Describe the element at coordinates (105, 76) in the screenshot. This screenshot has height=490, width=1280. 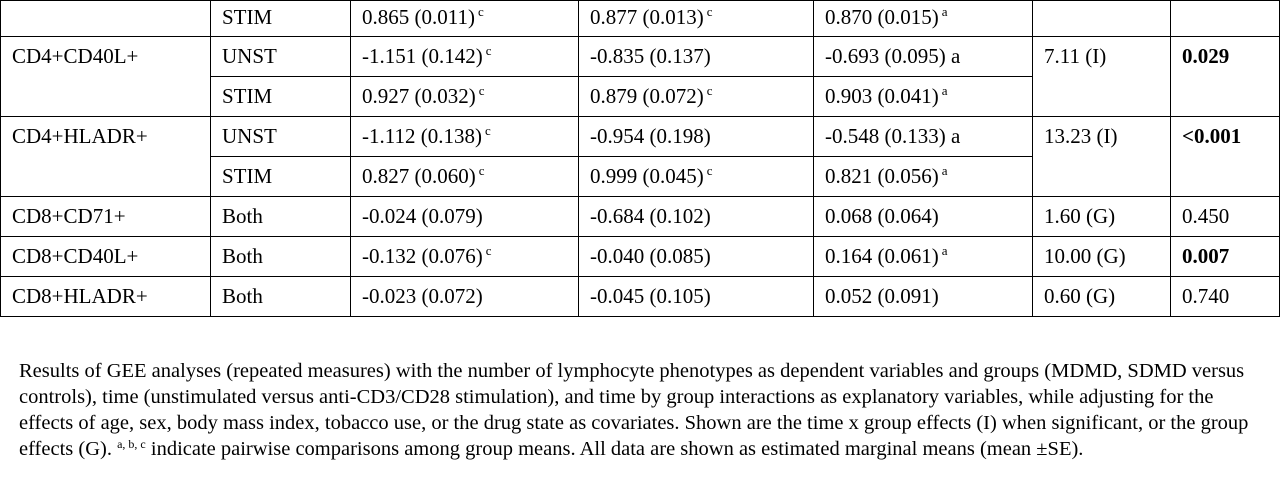
I see `phenotype-cell: CD4+CD40L+` at that location.